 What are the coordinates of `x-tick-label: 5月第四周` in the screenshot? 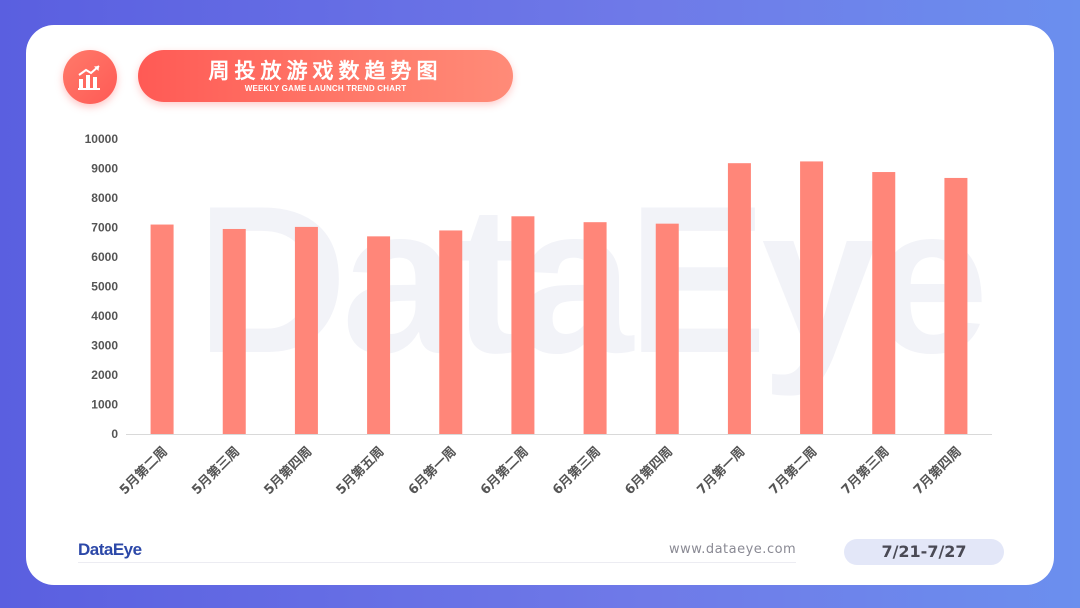 It's located at (288, 471).